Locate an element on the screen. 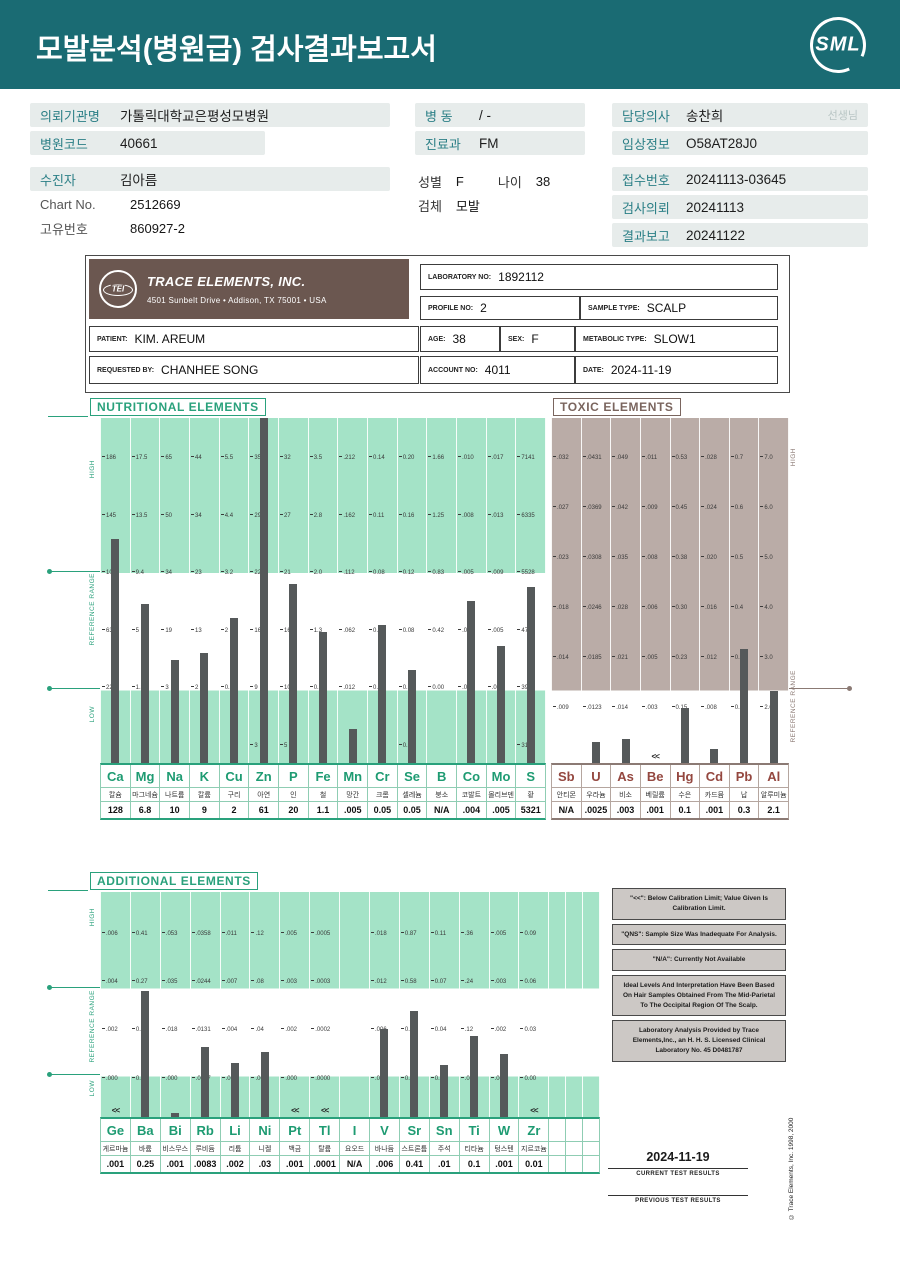 The image size is (900, 1271). chart-column-S: 714163355528472239153109 is located at coordinates (531, 590).